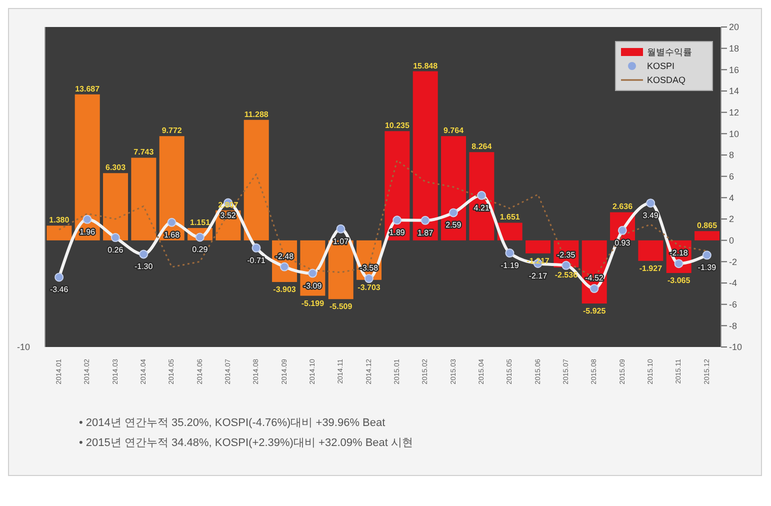 This screenshot has width=771, height=506. I want to click on y-tick-label: -6, so click(733, 305).